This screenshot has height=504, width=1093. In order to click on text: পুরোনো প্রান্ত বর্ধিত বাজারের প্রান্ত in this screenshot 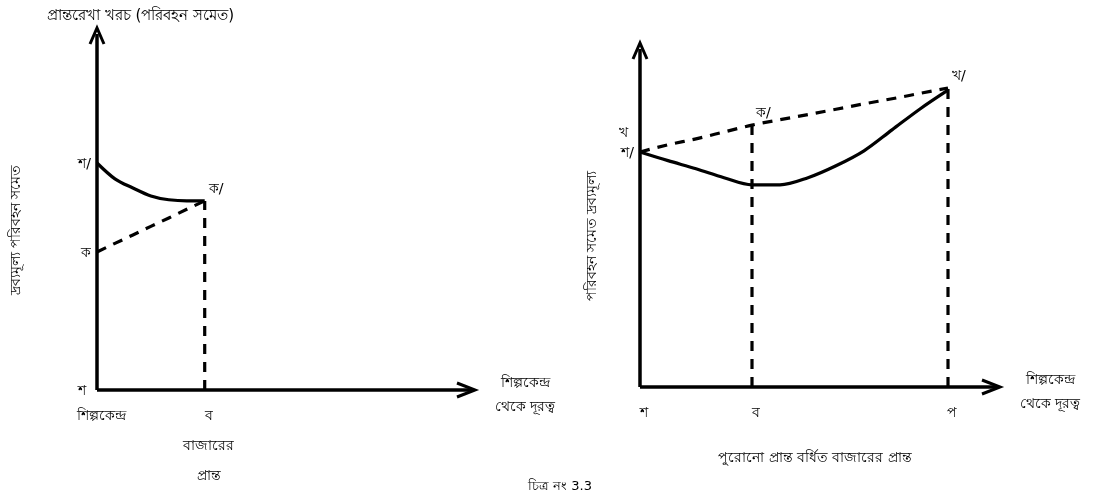, I will do `click(815, 457)`.